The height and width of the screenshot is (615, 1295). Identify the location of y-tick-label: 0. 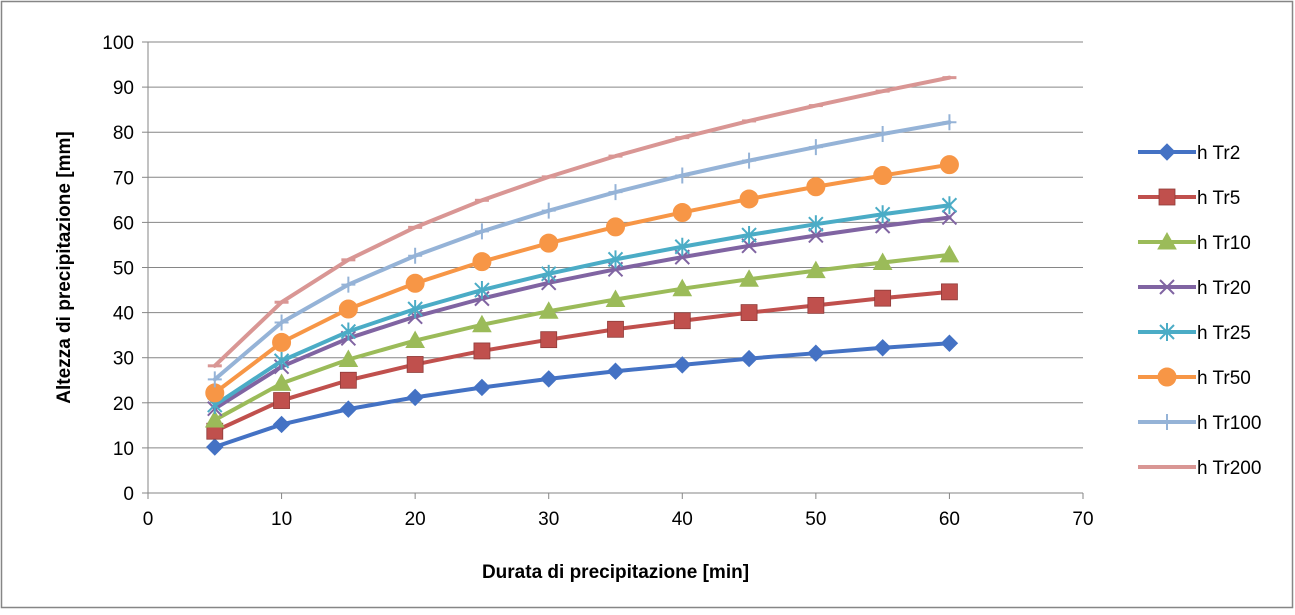
(128, 494).